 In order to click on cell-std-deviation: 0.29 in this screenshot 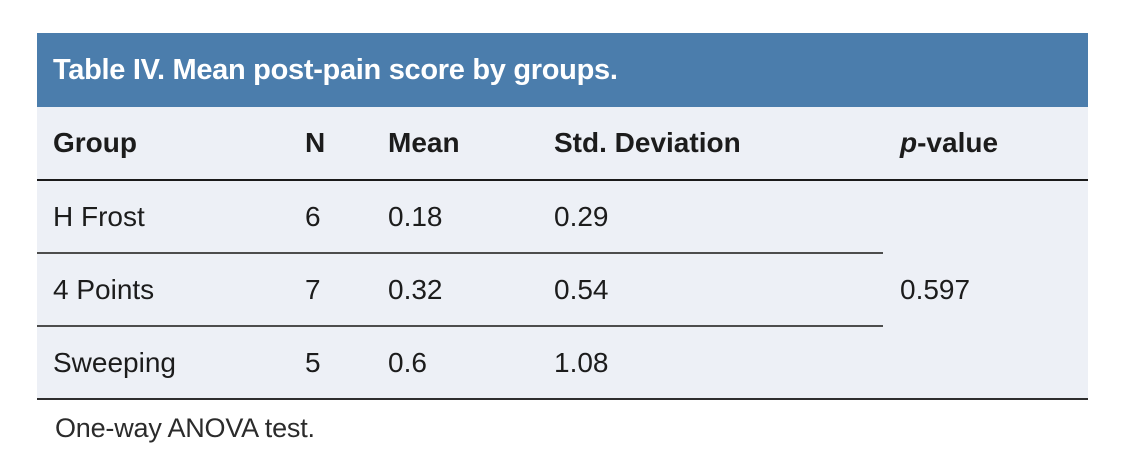, I will do `click(718, 217)`.